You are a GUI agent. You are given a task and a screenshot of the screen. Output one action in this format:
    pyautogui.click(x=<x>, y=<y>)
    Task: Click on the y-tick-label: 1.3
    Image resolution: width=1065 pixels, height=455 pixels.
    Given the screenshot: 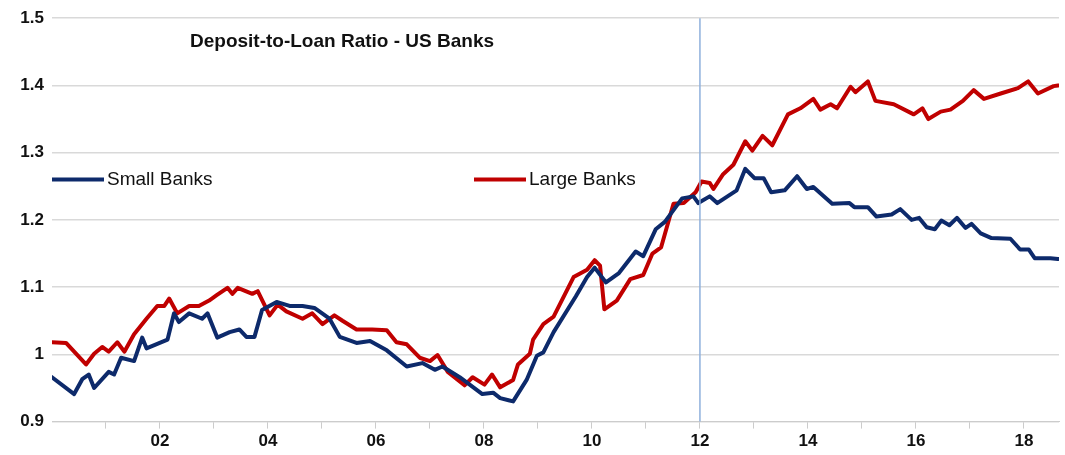 What is the action you would take?
    pyautogui.click(x=32, y=152)
    